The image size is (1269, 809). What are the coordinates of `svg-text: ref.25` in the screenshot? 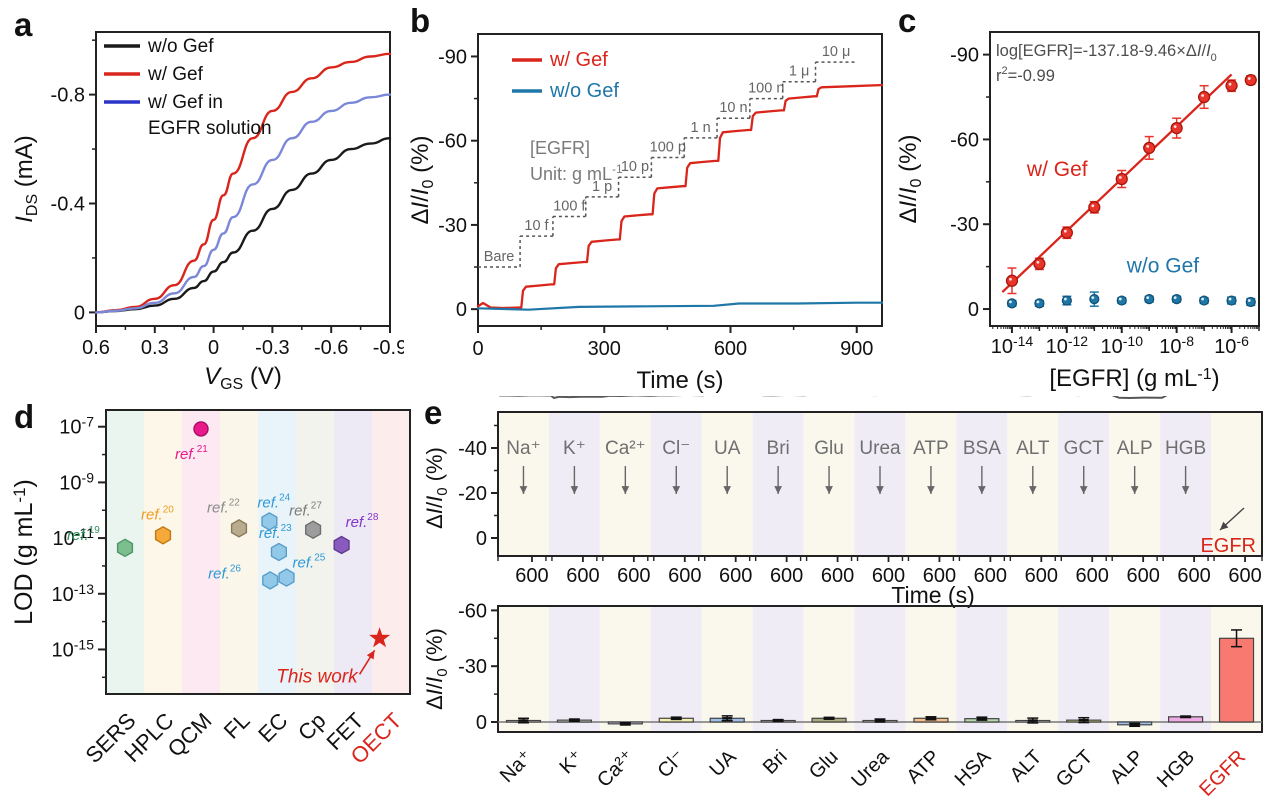 It's located at (309, 562).